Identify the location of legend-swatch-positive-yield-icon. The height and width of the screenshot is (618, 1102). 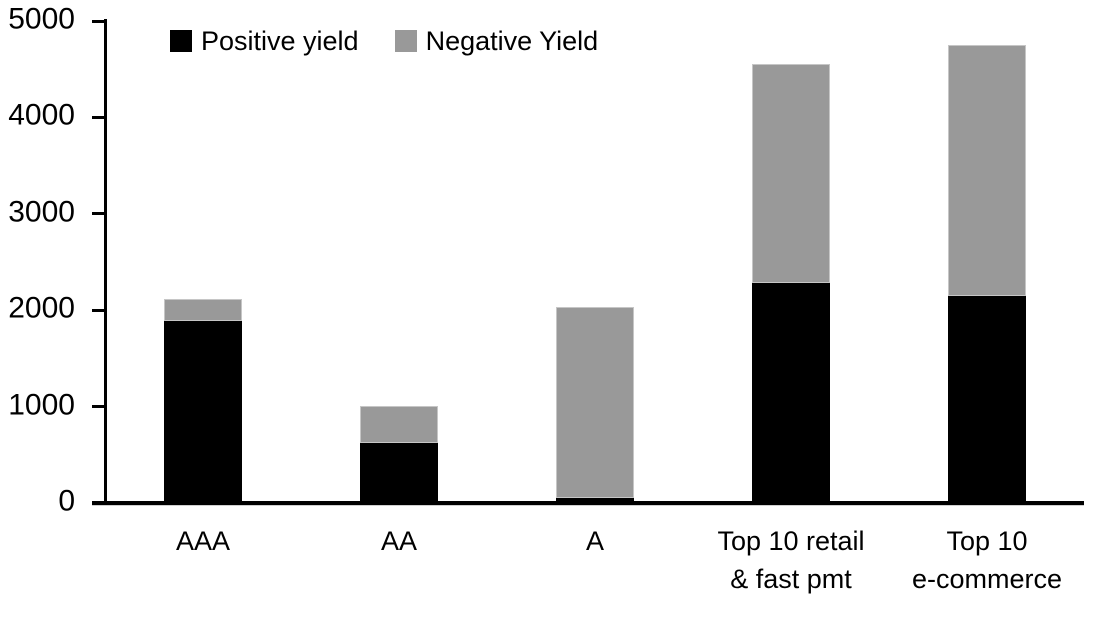
(181, 41).